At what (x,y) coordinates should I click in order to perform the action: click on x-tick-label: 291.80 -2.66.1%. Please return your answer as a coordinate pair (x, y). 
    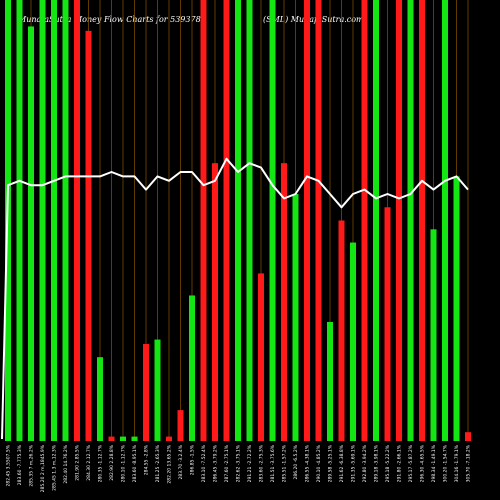
    Looking at the image, I should click on (400, 463).